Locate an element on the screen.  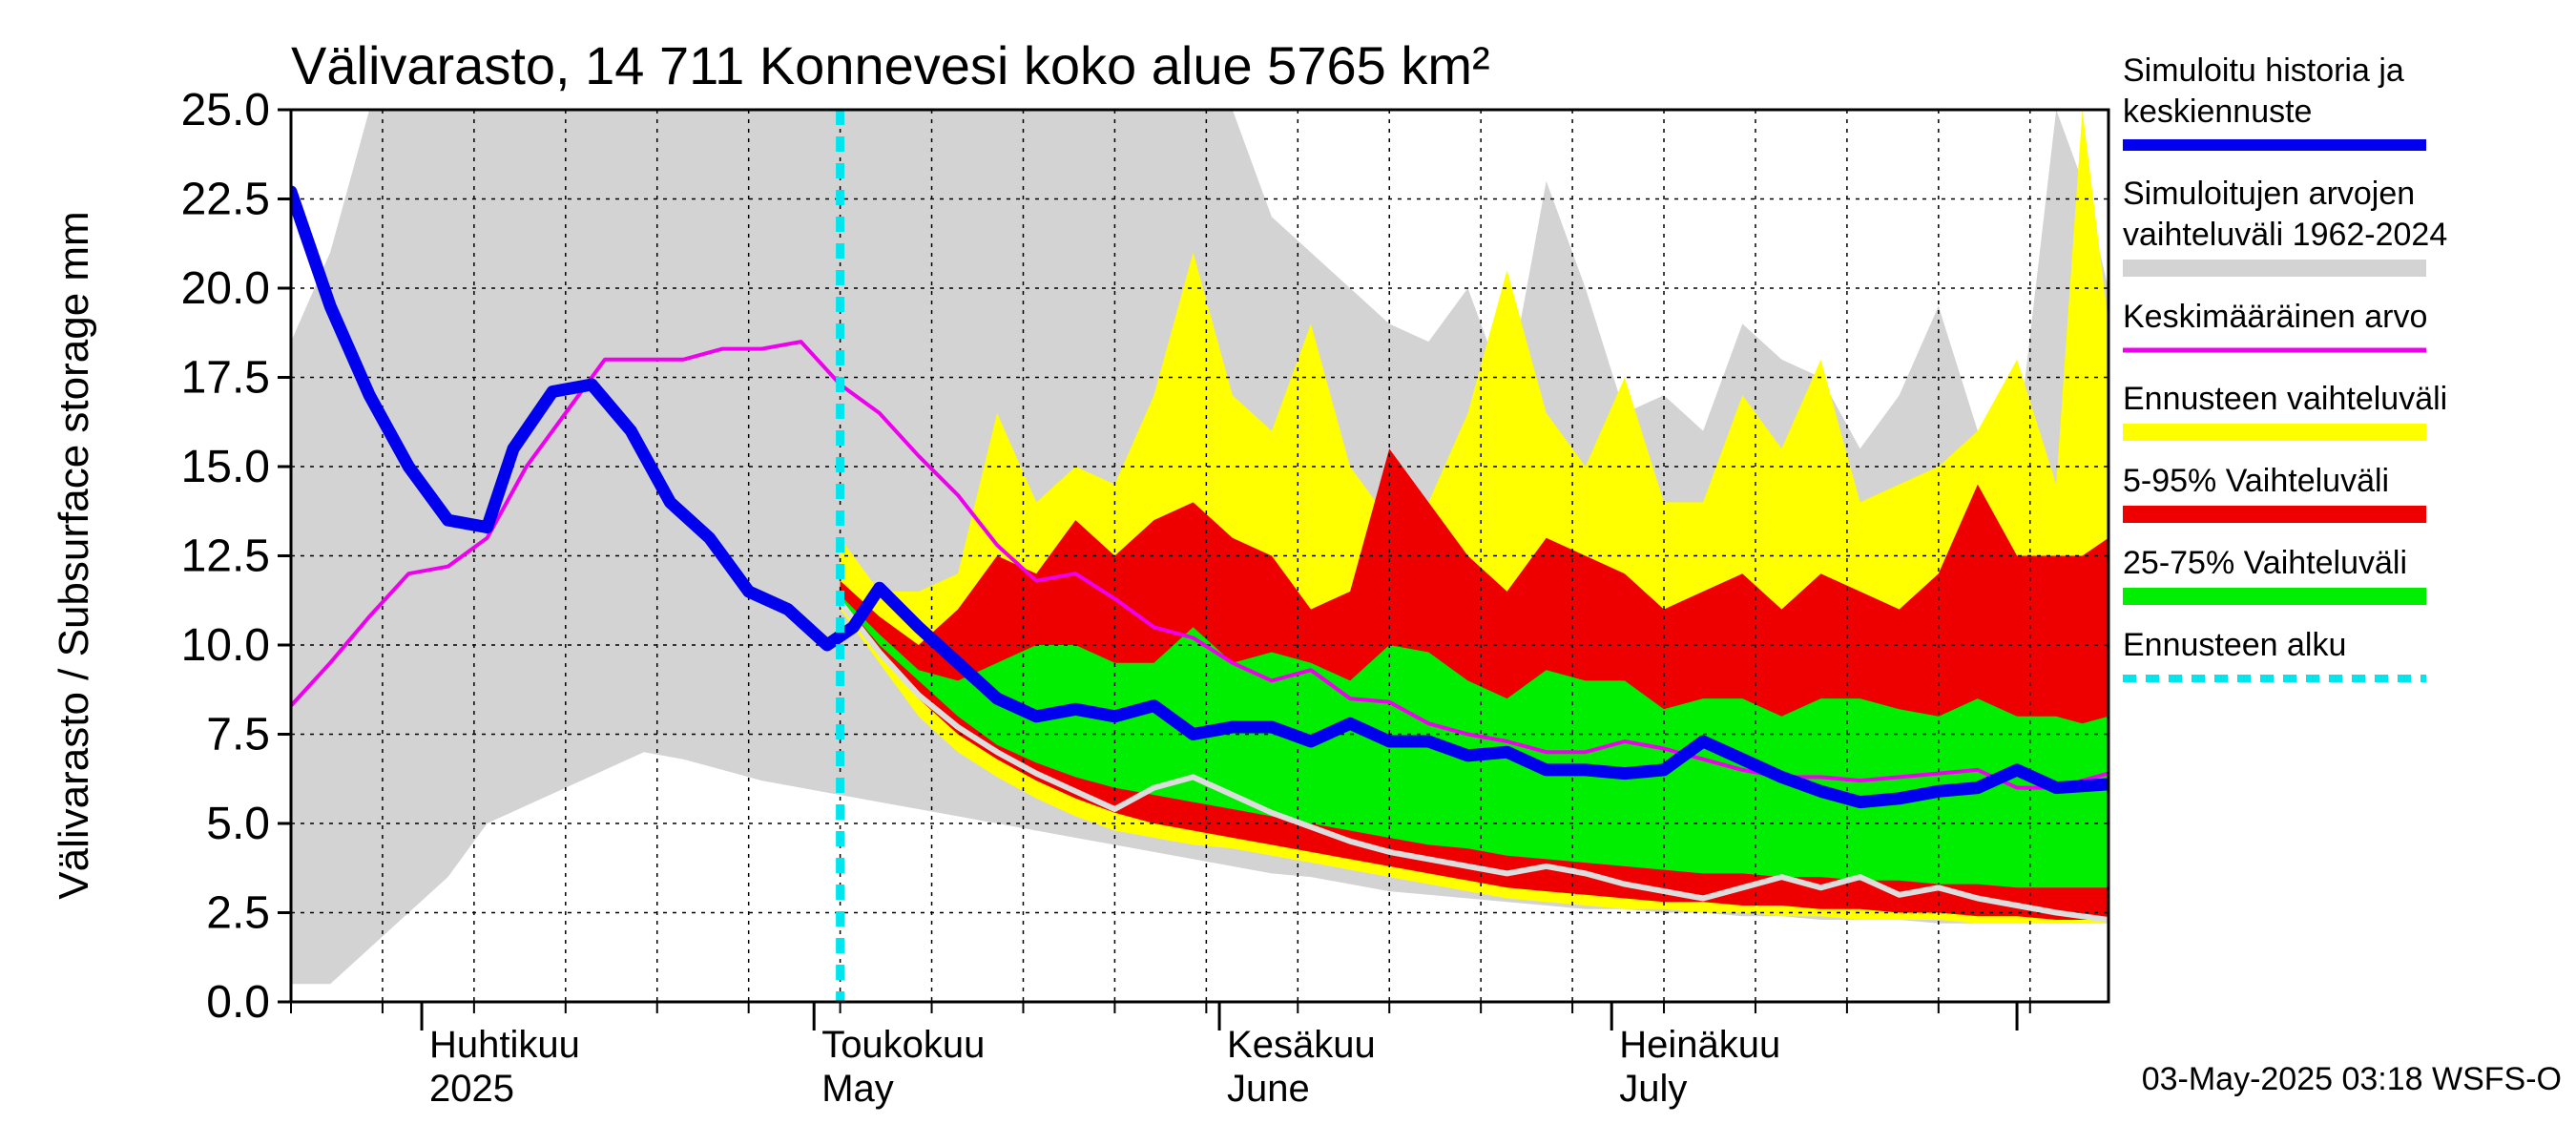
legend-label: 25-75% Vaihteluväli is located at coordinates (2265, 563).